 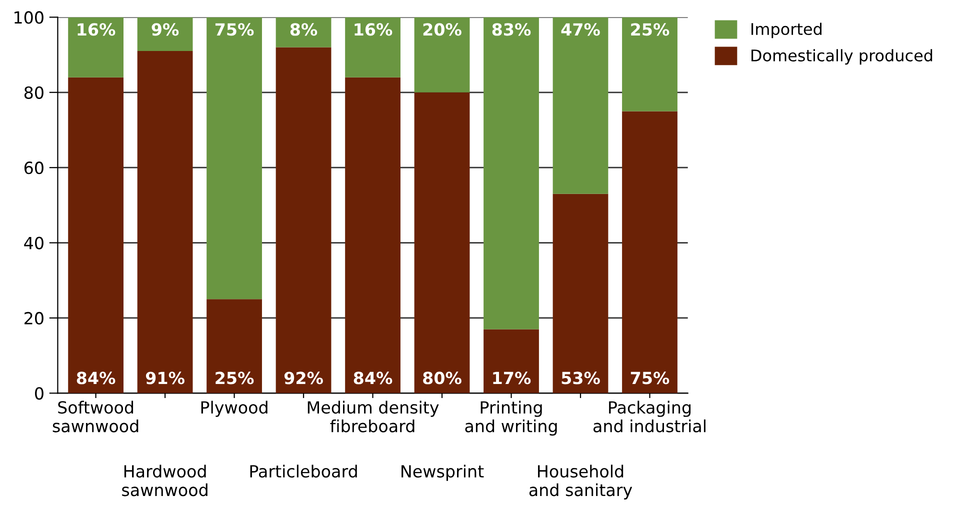 I want to click on x-tick-label: Plywood, so click(x=234, y=408).